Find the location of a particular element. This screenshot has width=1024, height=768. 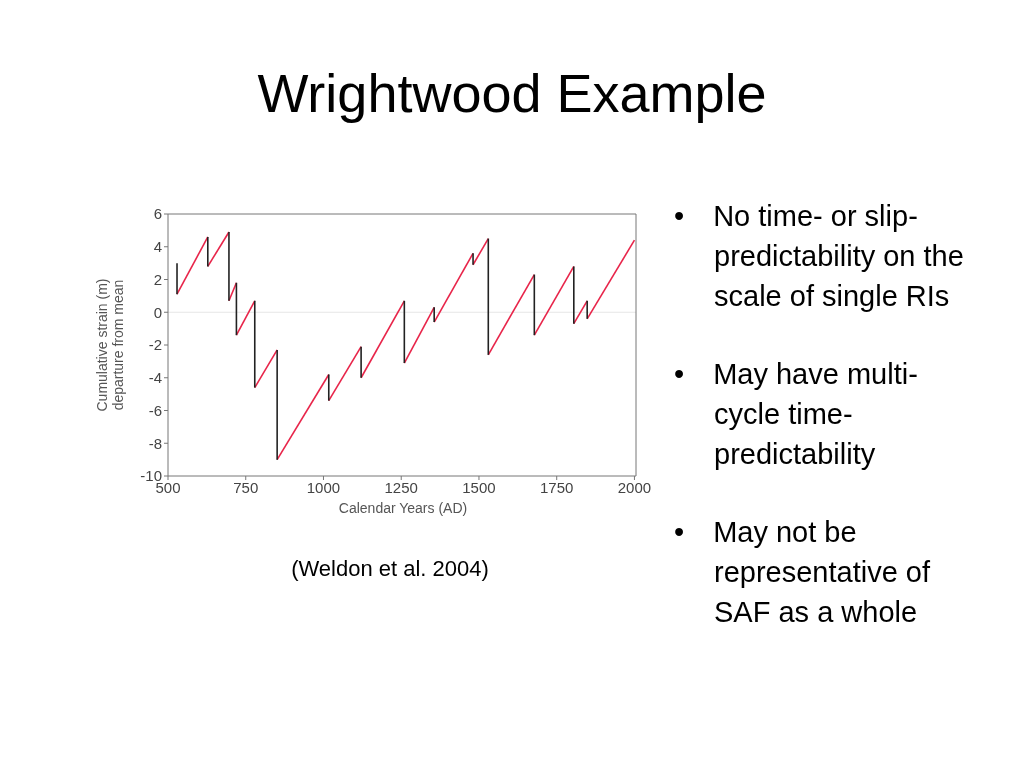

x-tick-label: 1500 is located at coordinates (479, 487).